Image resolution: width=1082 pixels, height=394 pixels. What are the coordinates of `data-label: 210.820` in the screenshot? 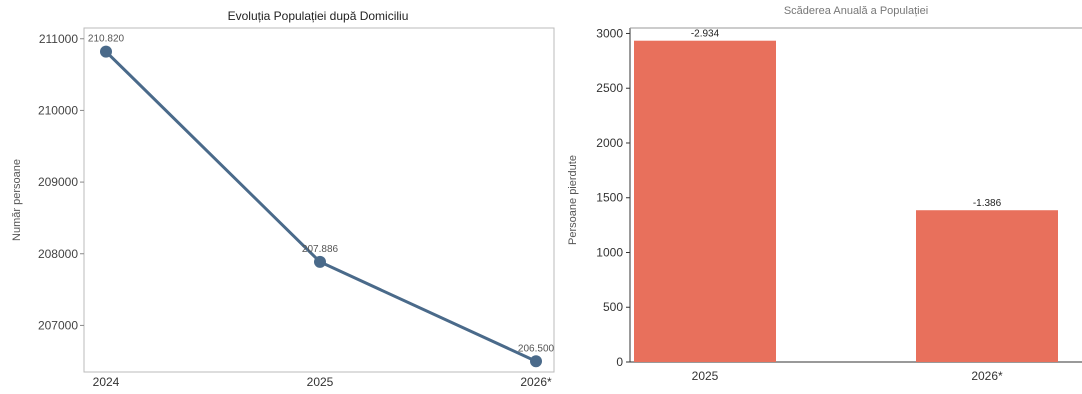 It's located at (106, 39).